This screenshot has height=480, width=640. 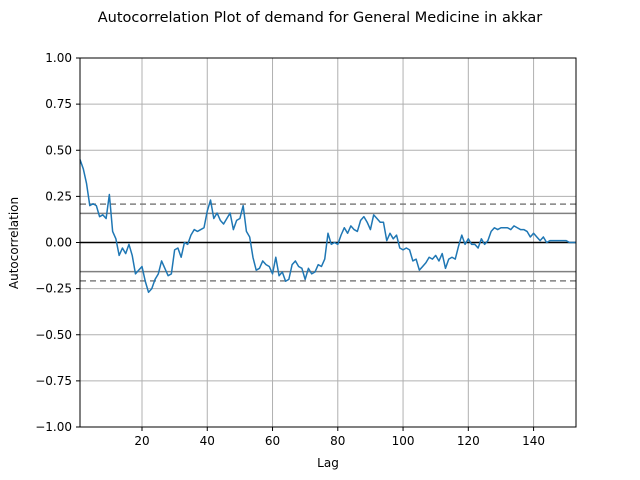 I want to click on y-tick-label: 1.00, so click(x=58, y=58).